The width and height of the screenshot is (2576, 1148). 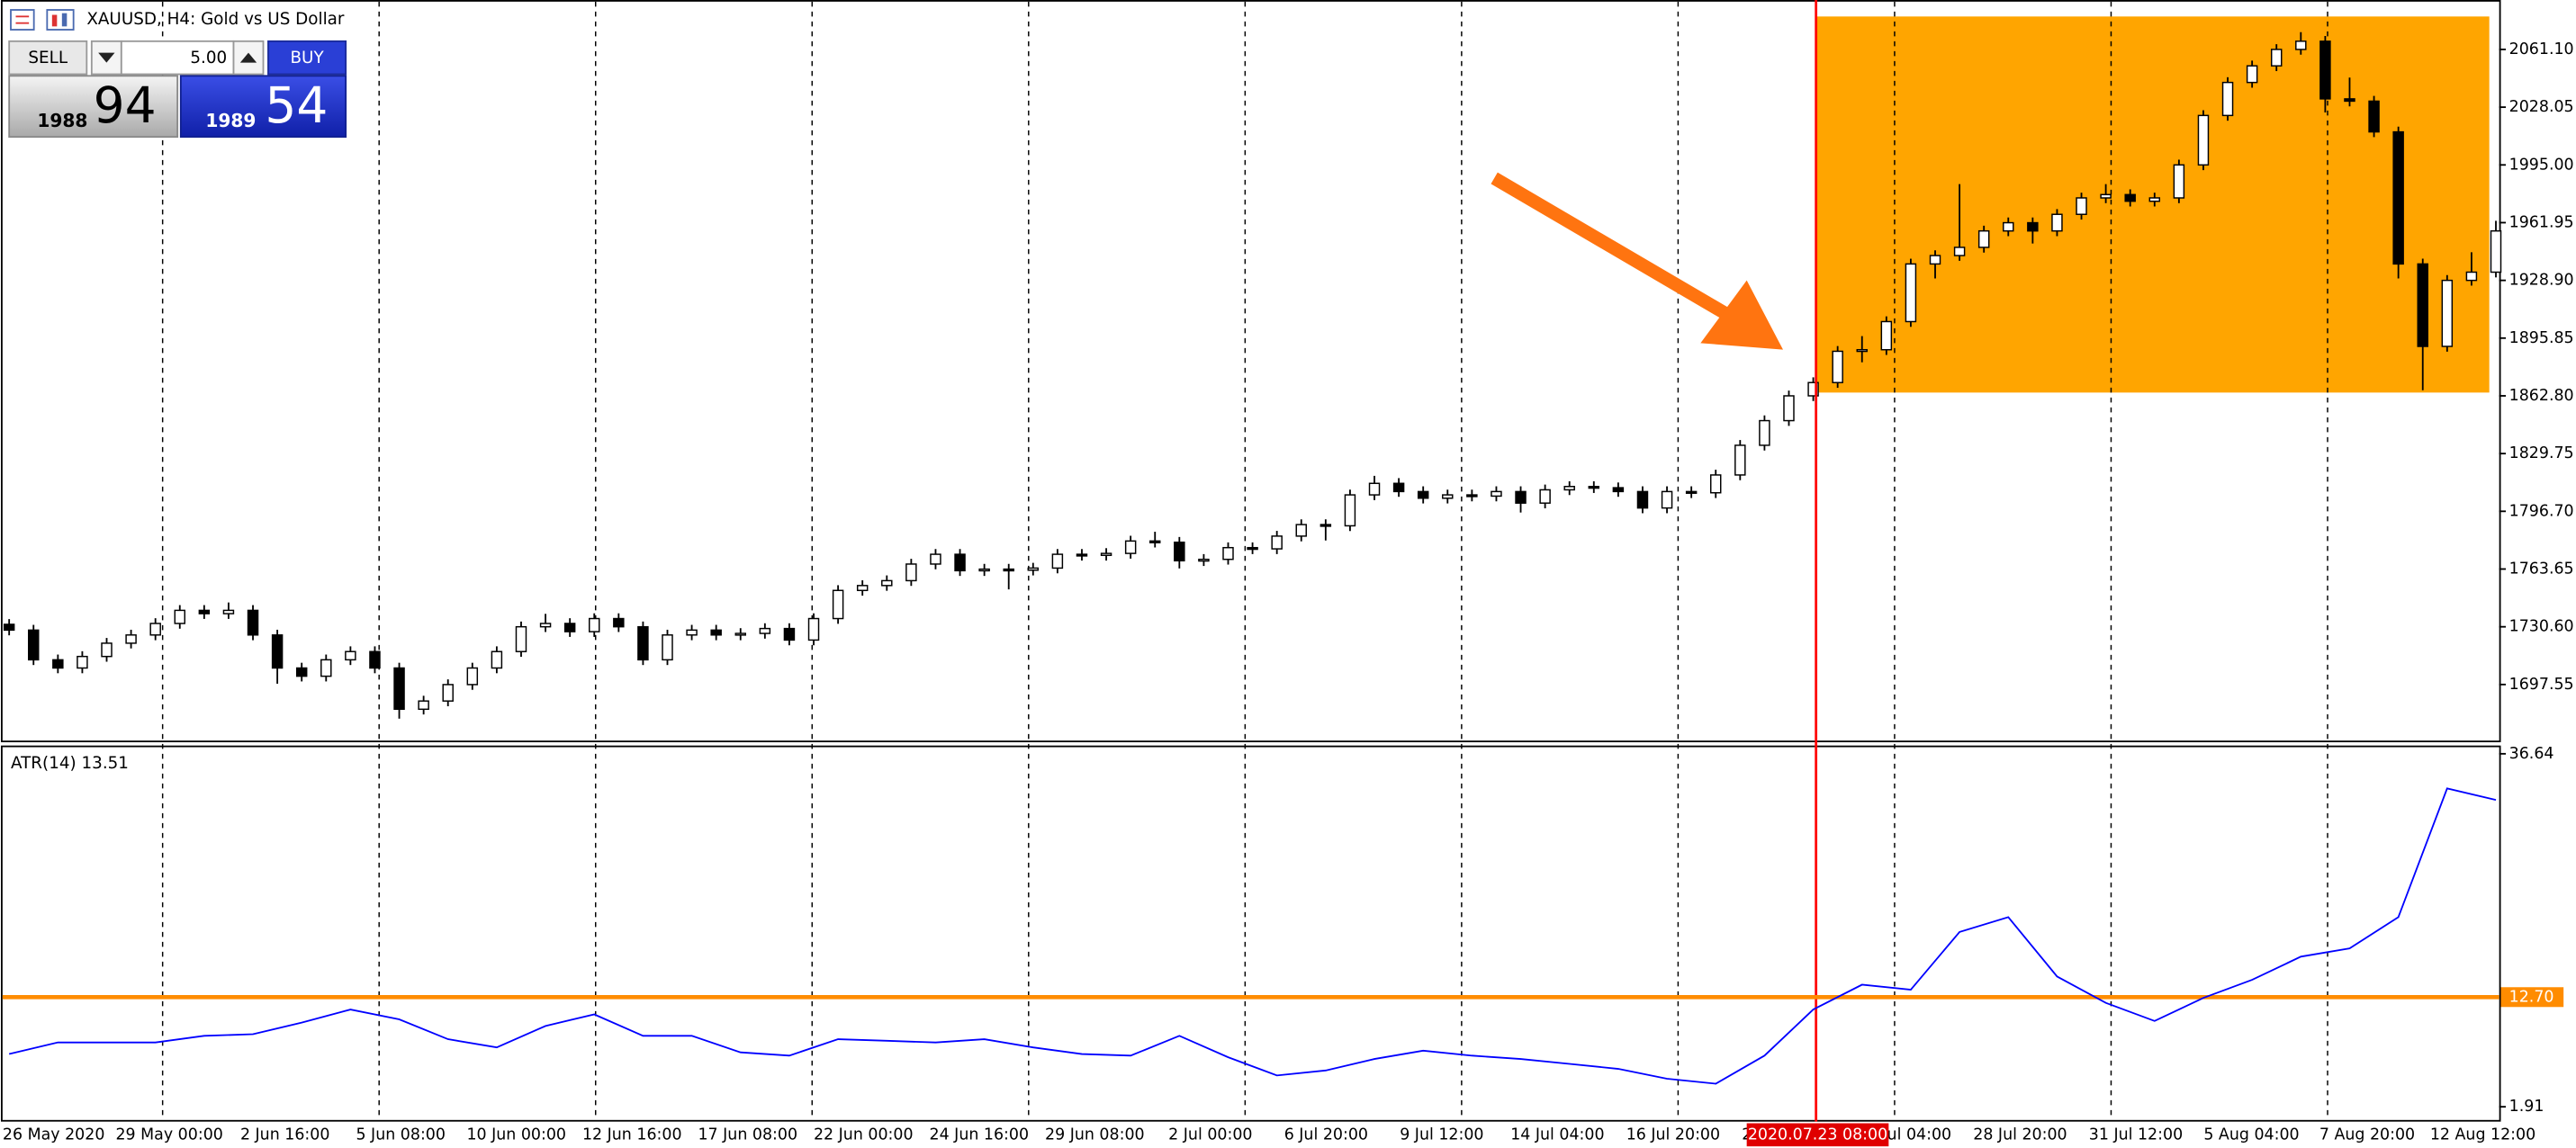 What do you see at coordinates (263, 107) in the screenshot?
I see `buy-price-tile` at bounding box center [263, 107].